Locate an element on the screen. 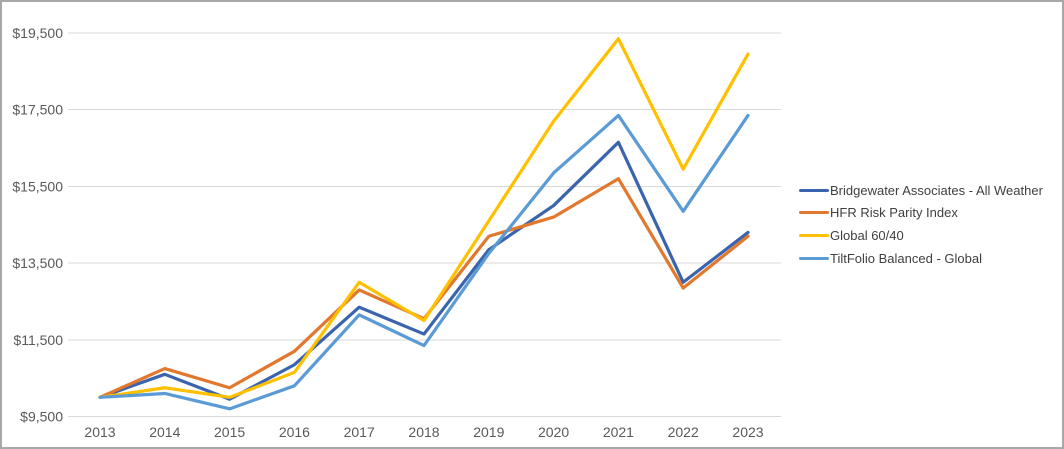  legend-item-tiltfolio-balanced-global: TiltFolio Balanced - Global is located at coordinates (921, 258).